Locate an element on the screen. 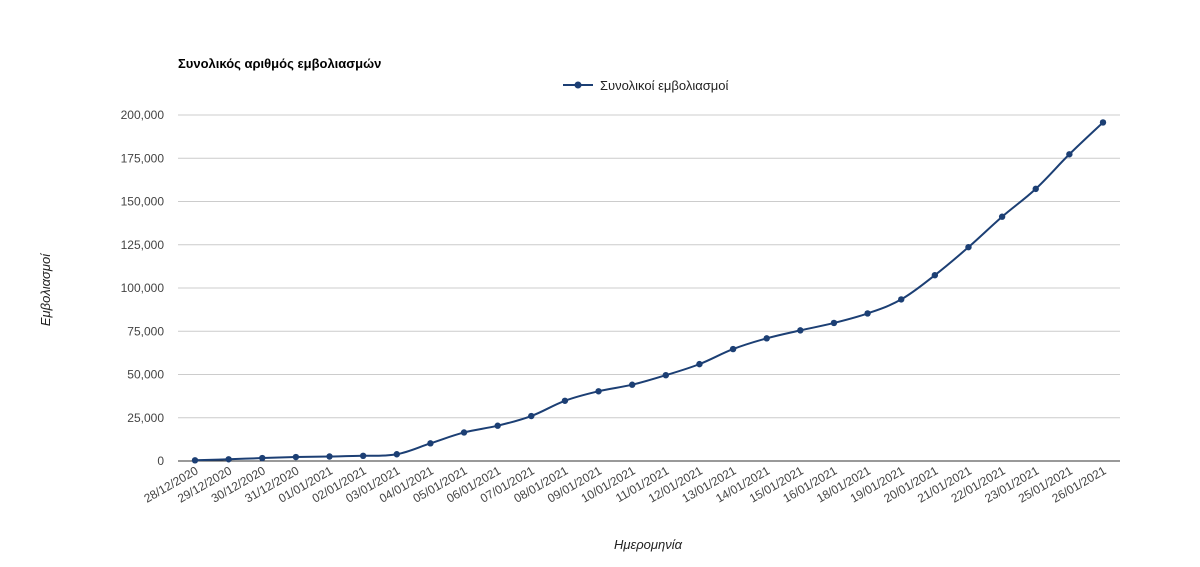 This screenshot has width=1200, height=567. y-tick-label: 100,000 is located at coordinates (143, 288).